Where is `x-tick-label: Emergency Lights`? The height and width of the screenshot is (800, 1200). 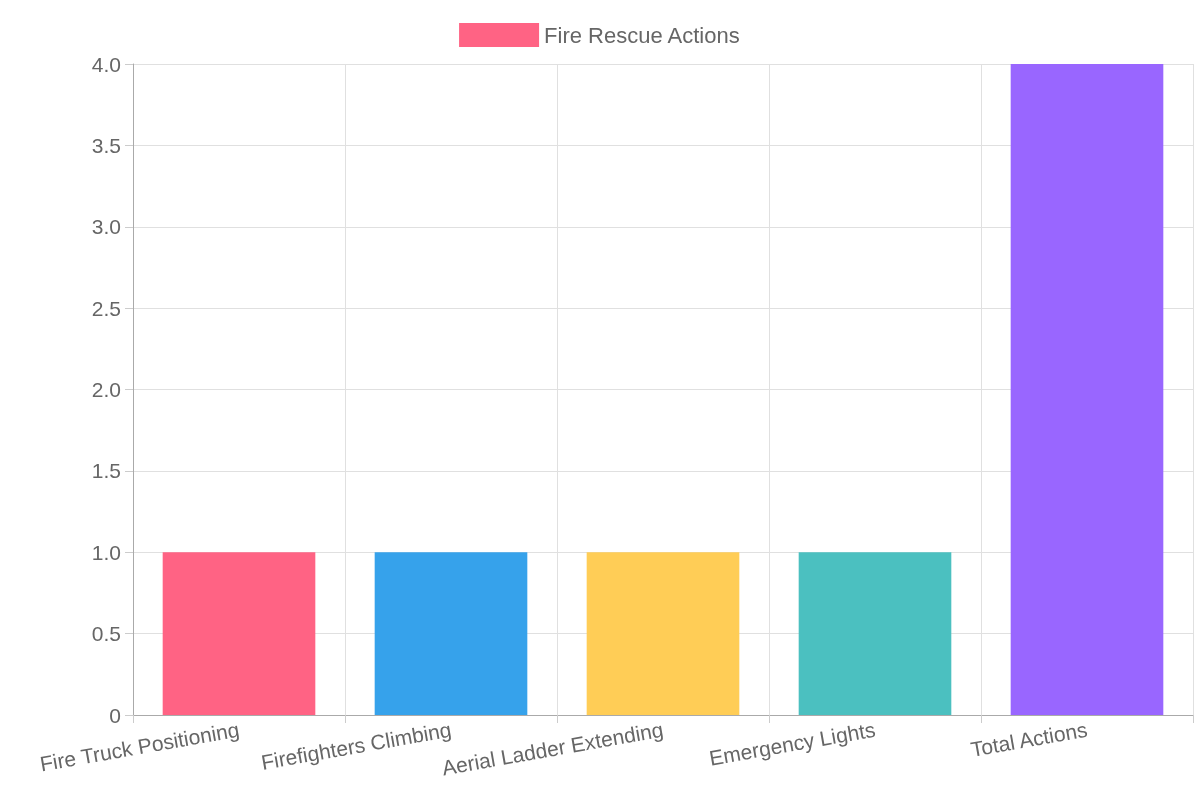
x-tick-label: Emergency Lights is located at coordinates (792, 743).